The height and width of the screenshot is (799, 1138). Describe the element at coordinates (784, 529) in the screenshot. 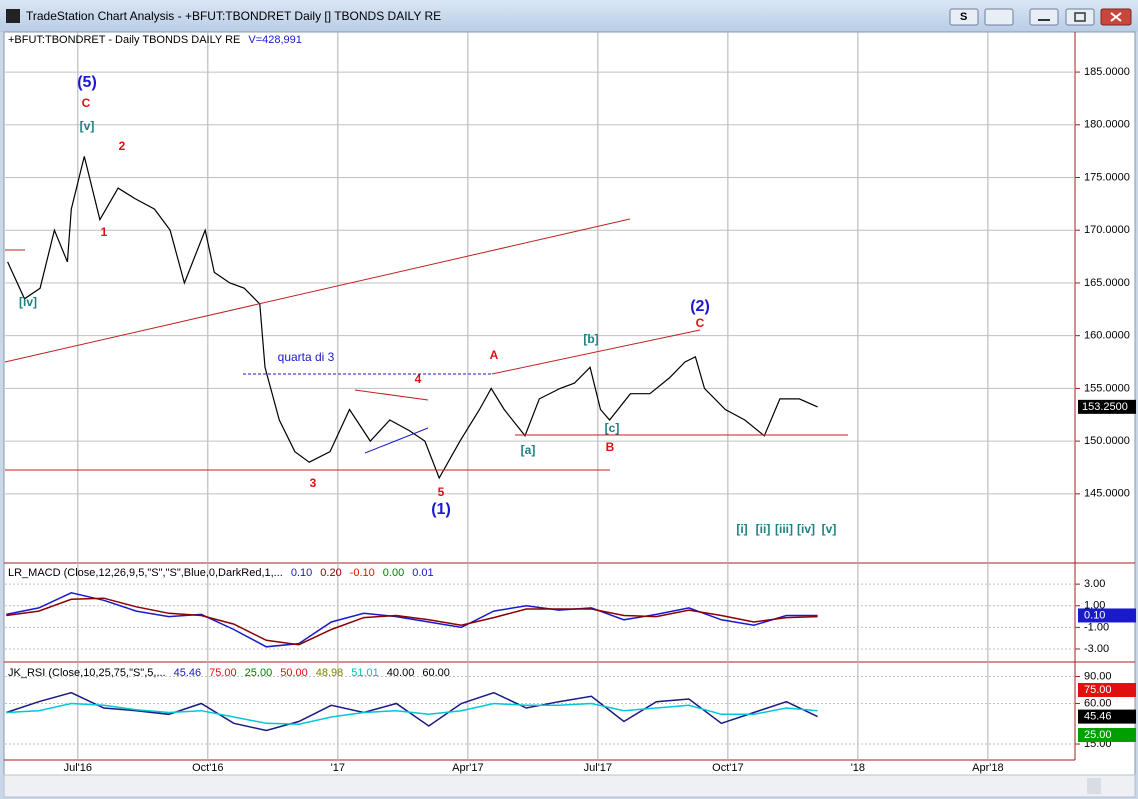

I see `wave-label: [iii]` at that location.